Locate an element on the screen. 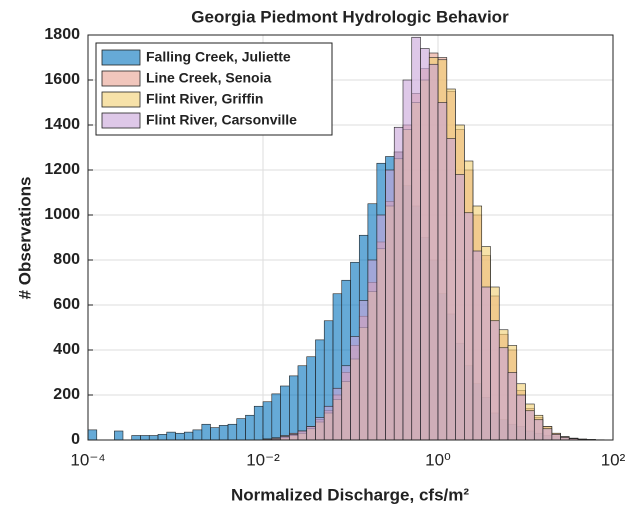 Image resolution: width=637 pixels, height=508 pixels. x-tick-label: 10⁰ is located at coordinates (438, 459).